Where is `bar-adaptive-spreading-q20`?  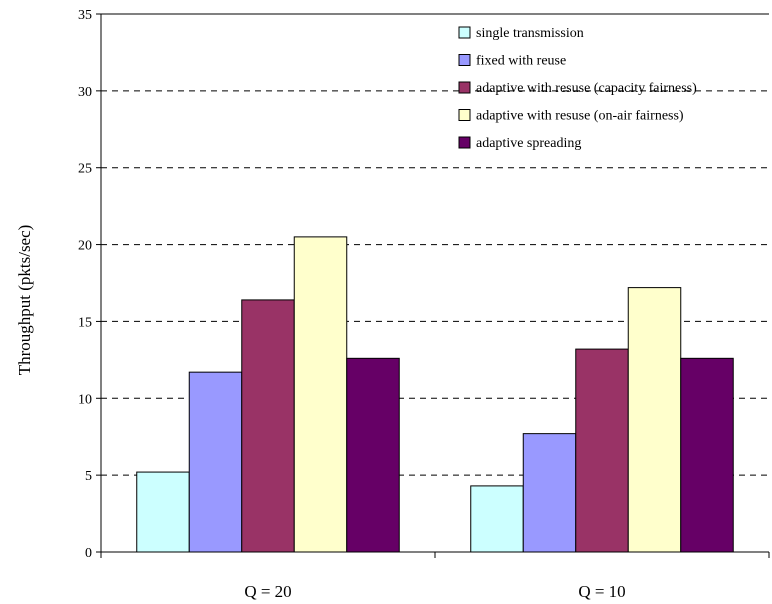
bar-adaptive-spreading-q20 is located at coordinates (373, 455).